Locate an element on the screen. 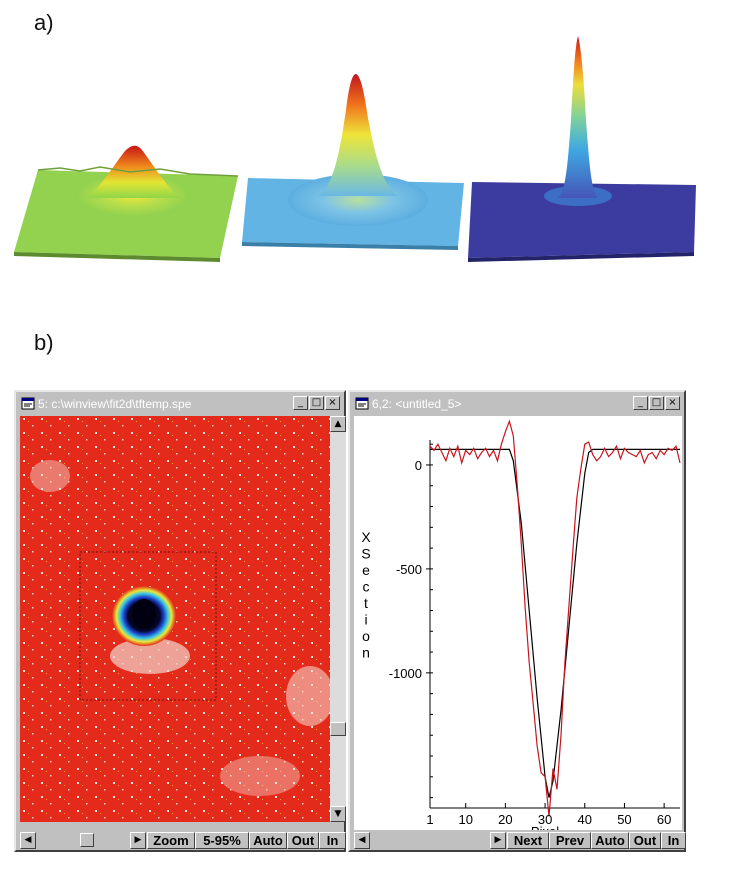  horizontal-scrollbar-thumb is located at coordinates (87, 840).